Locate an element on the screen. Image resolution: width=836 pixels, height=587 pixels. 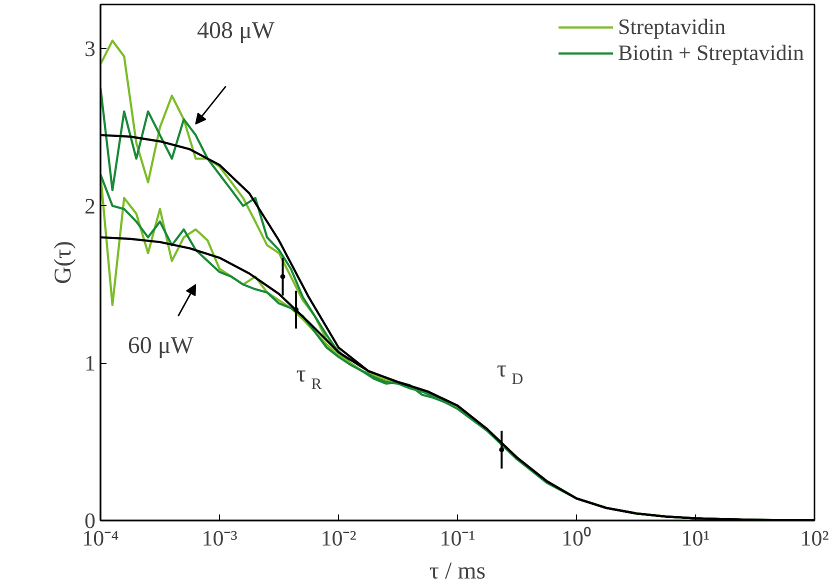
x-tick-label: 10⁻¹ is located at coordinates (458, 538).